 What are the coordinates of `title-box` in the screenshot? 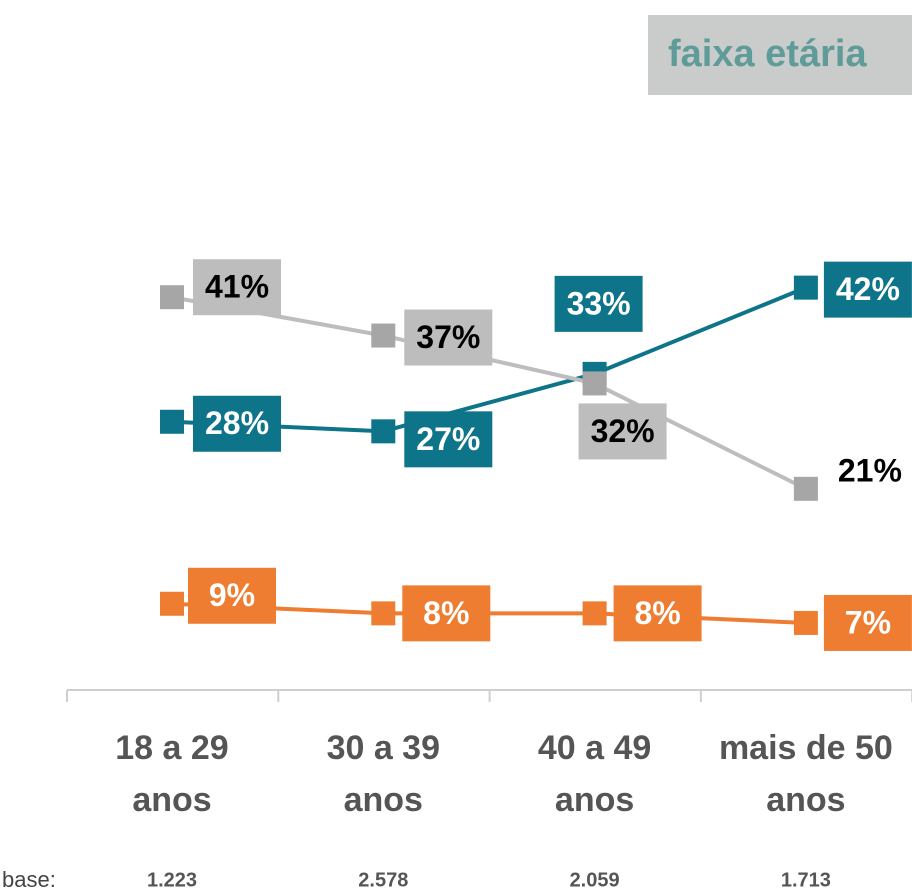 It's located at (780, 55).